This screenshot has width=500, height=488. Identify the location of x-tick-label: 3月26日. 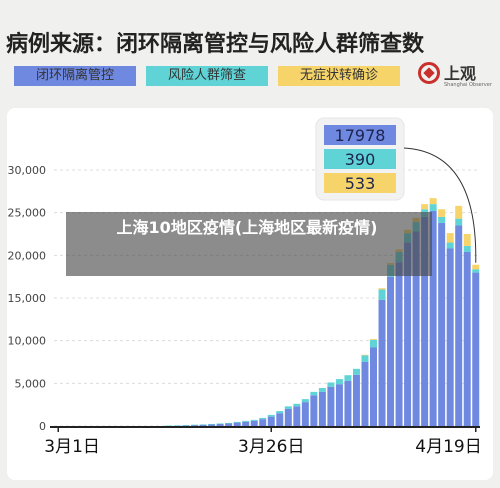
(271, 447).